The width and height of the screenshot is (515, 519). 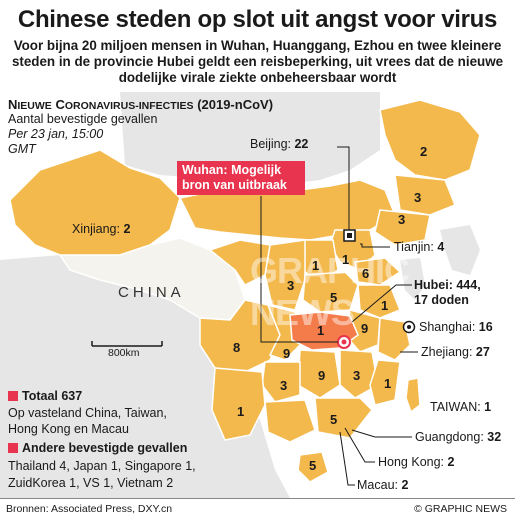 I want to click on wuhan-leader, so click(x=299, y=269).